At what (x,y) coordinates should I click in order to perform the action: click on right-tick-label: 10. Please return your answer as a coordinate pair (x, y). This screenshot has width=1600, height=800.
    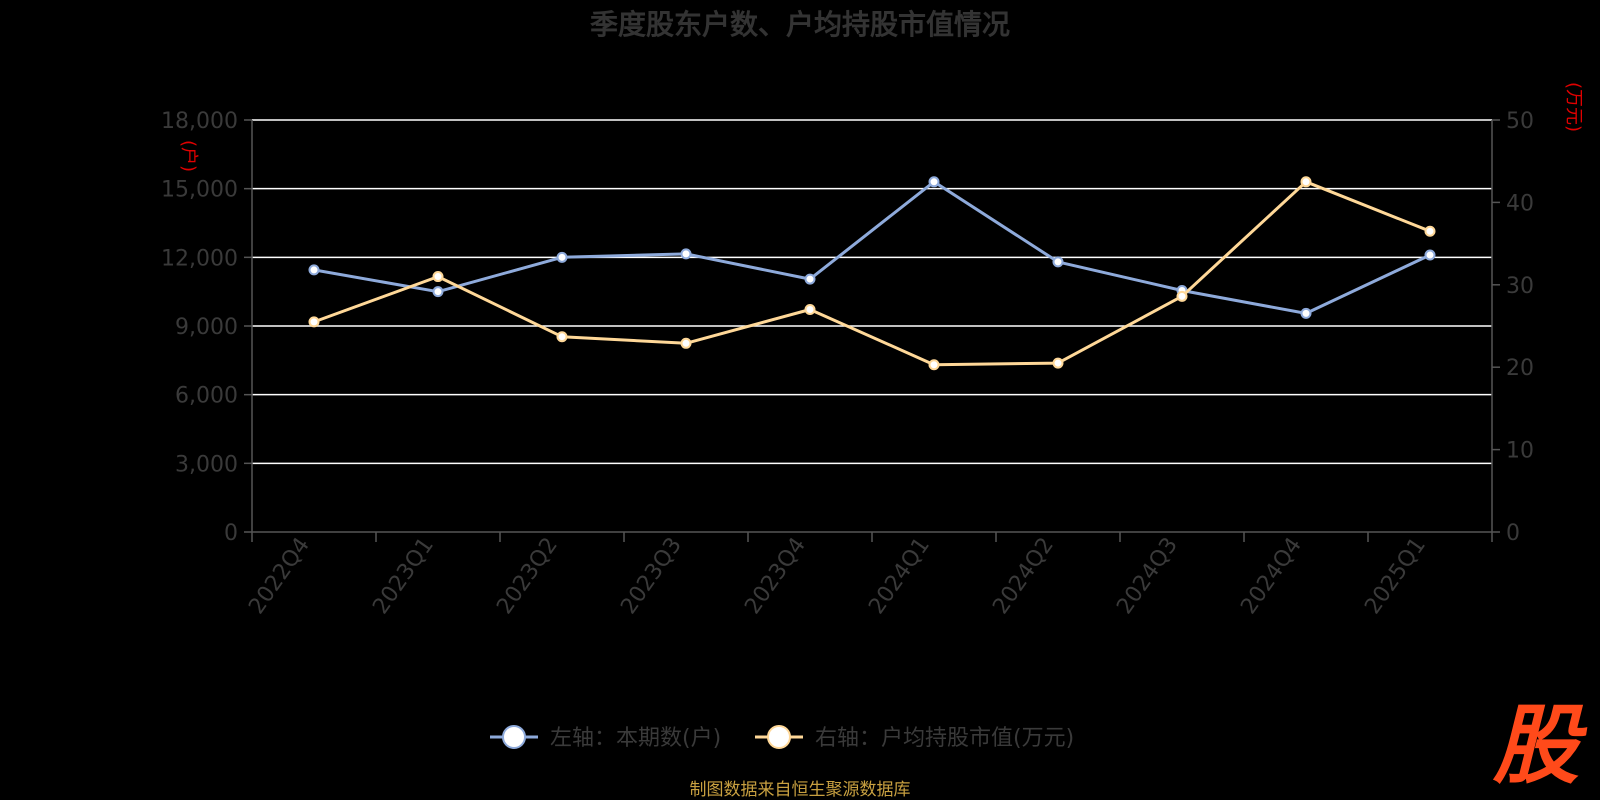
    Looking at the image, I should click on (1520, 451).